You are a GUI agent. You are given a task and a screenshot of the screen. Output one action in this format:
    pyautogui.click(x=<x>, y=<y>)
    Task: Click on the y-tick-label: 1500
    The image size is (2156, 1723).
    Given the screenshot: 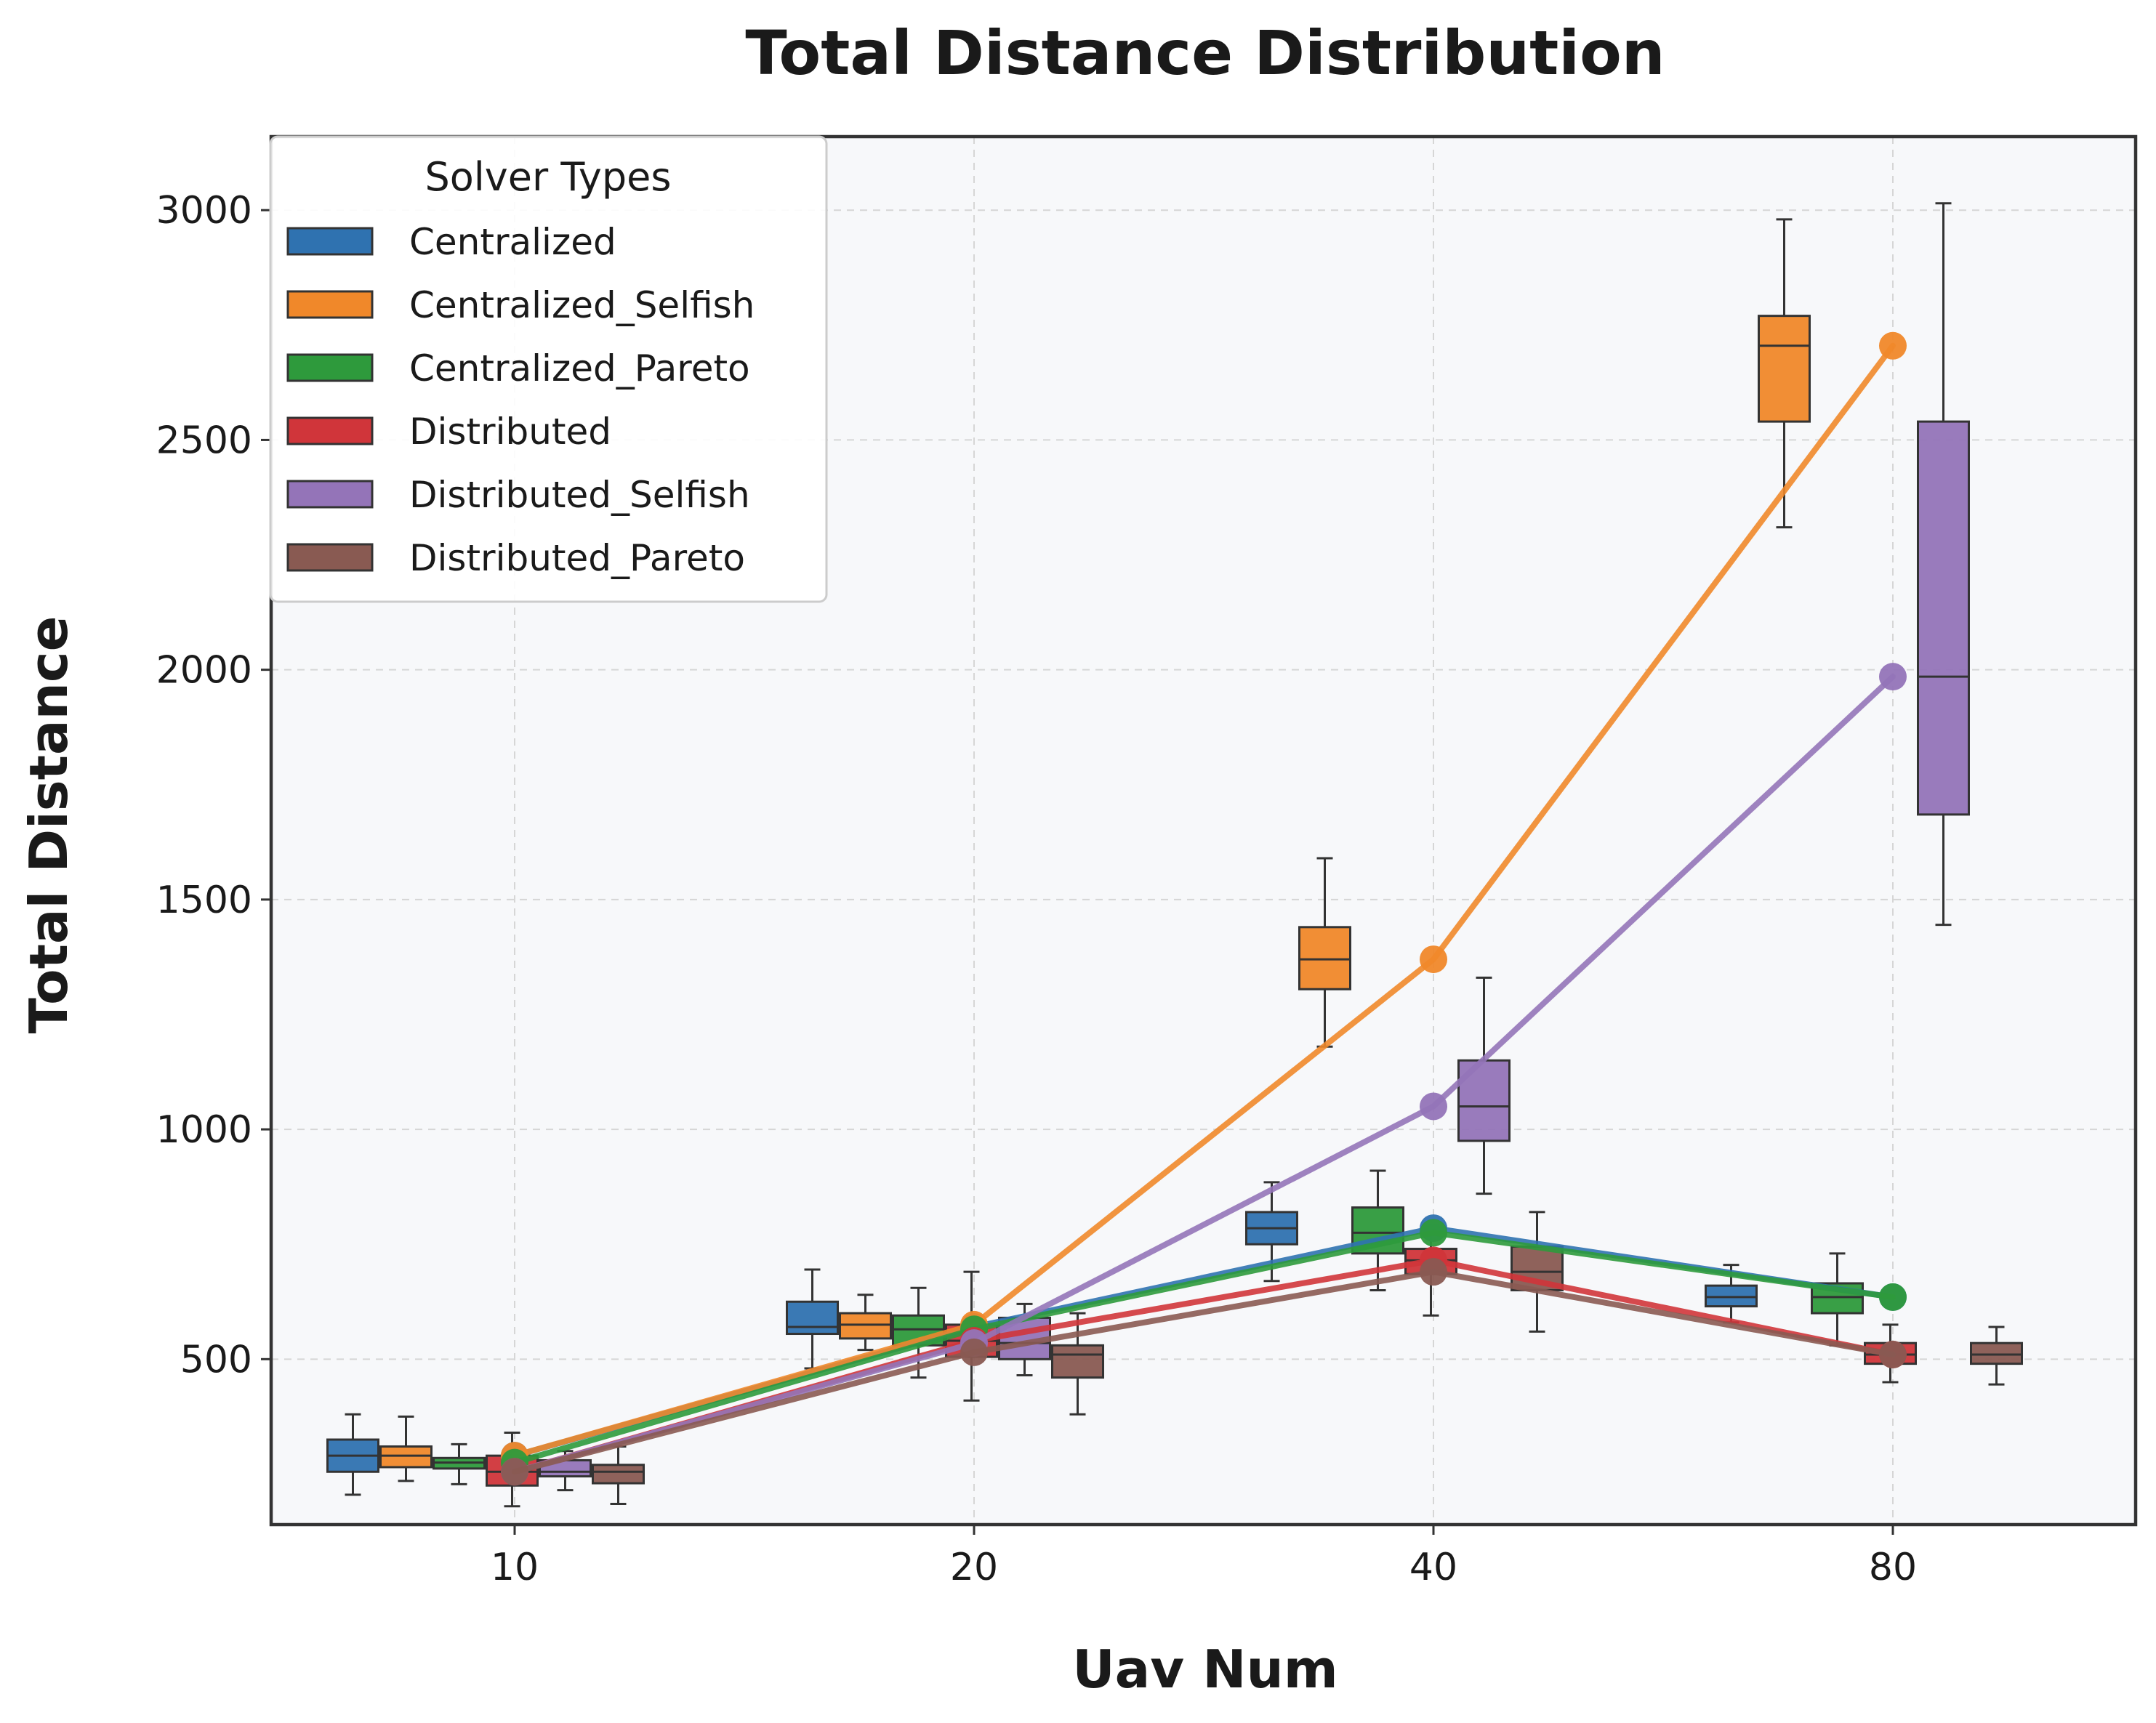 What is the action you would take?
    pyautogui.click(x=204, y=901)
    